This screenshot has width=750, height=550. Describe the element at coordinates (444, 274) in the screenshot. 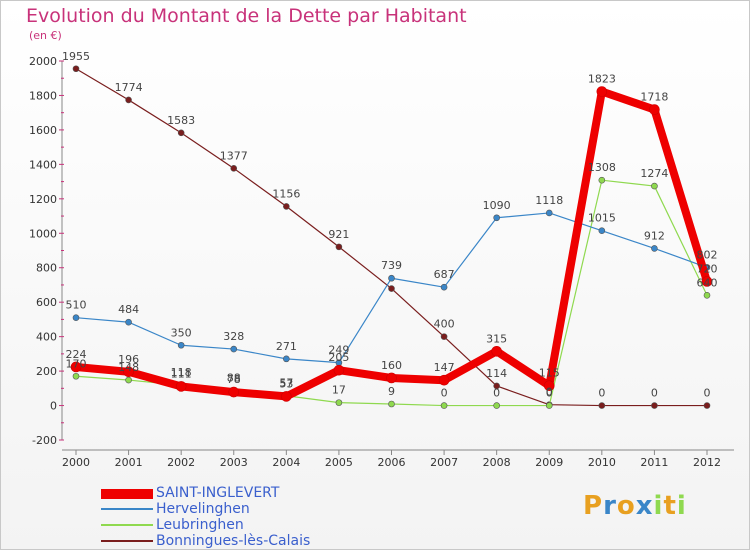

I see `data-label: 687` at that location.